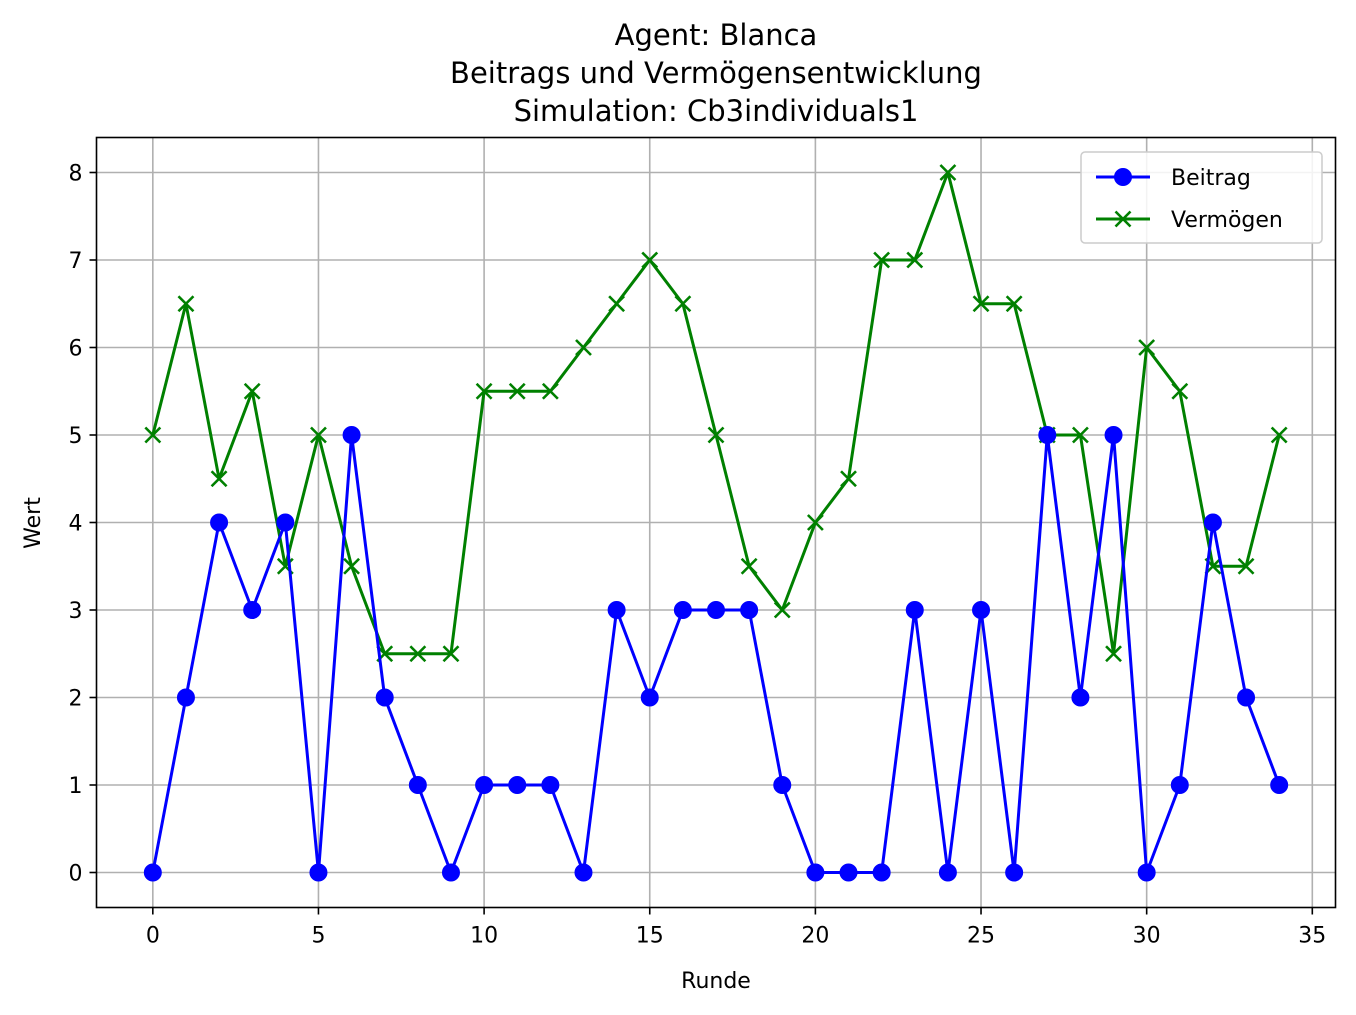 The width and height of the screenshot is (1356, 1015). What do you see at coordinates (76, 611) in the screenshot?
I see `y-tick-label: 3` at bounding box center [76, 611].